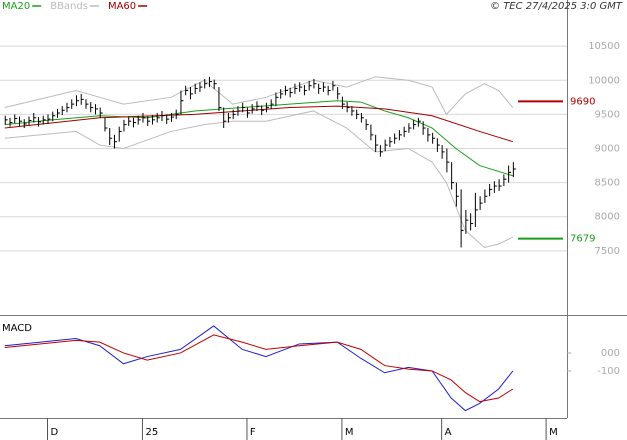 Image resolution: width=627 pixels, height=440 pixels. Describe the element at coordinates (582, 239) in the screenshot. I see `last-value-label: 7679` at that location.